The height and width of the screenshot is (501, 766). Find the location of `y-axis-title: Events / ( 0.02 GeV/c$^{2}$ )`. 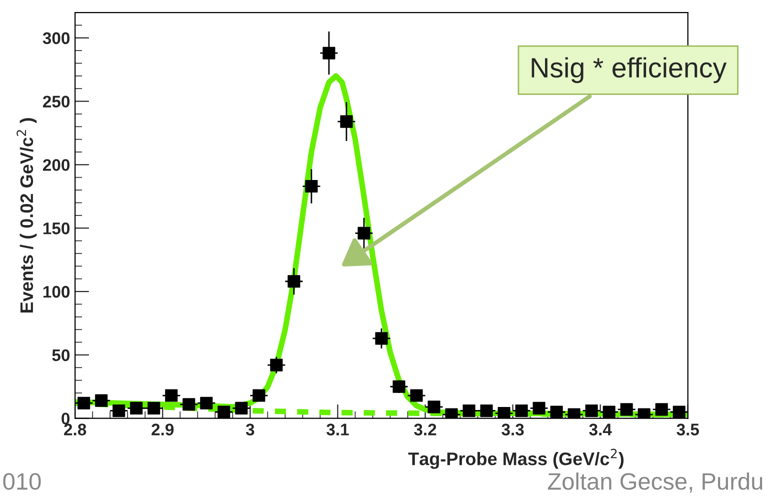

y-axis-title: Events / ( 0.02 GeV/c$^{2}$ ) is located at coordinates (26, 215).